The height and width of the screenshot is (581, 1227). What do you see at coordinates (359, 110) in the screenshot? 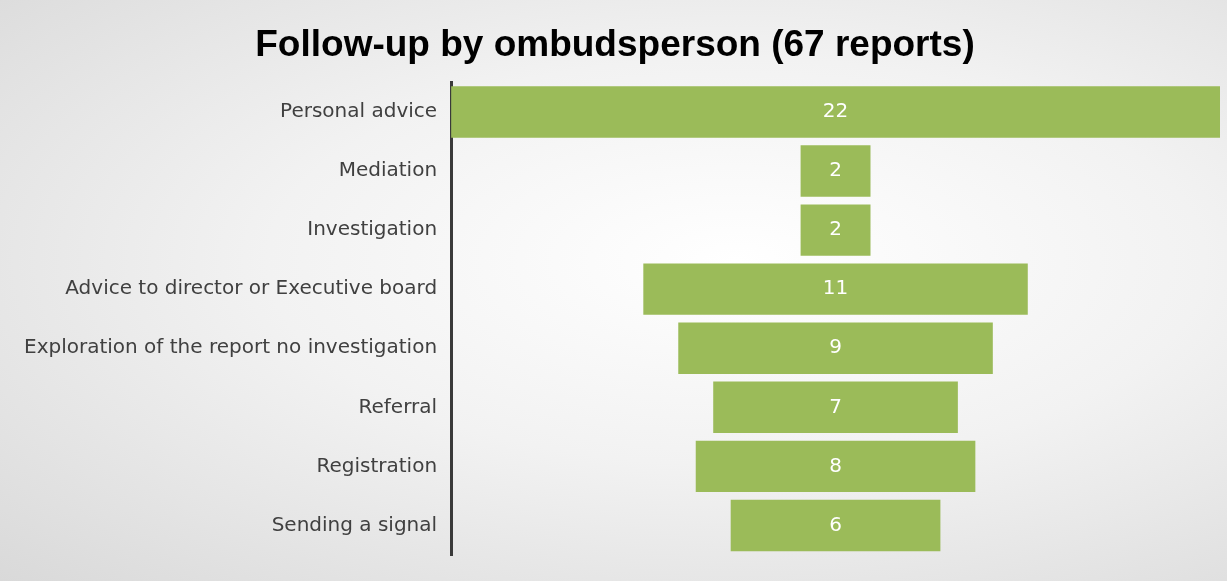
I see `category-label: Personal advice` at bounding box center [359, 110].